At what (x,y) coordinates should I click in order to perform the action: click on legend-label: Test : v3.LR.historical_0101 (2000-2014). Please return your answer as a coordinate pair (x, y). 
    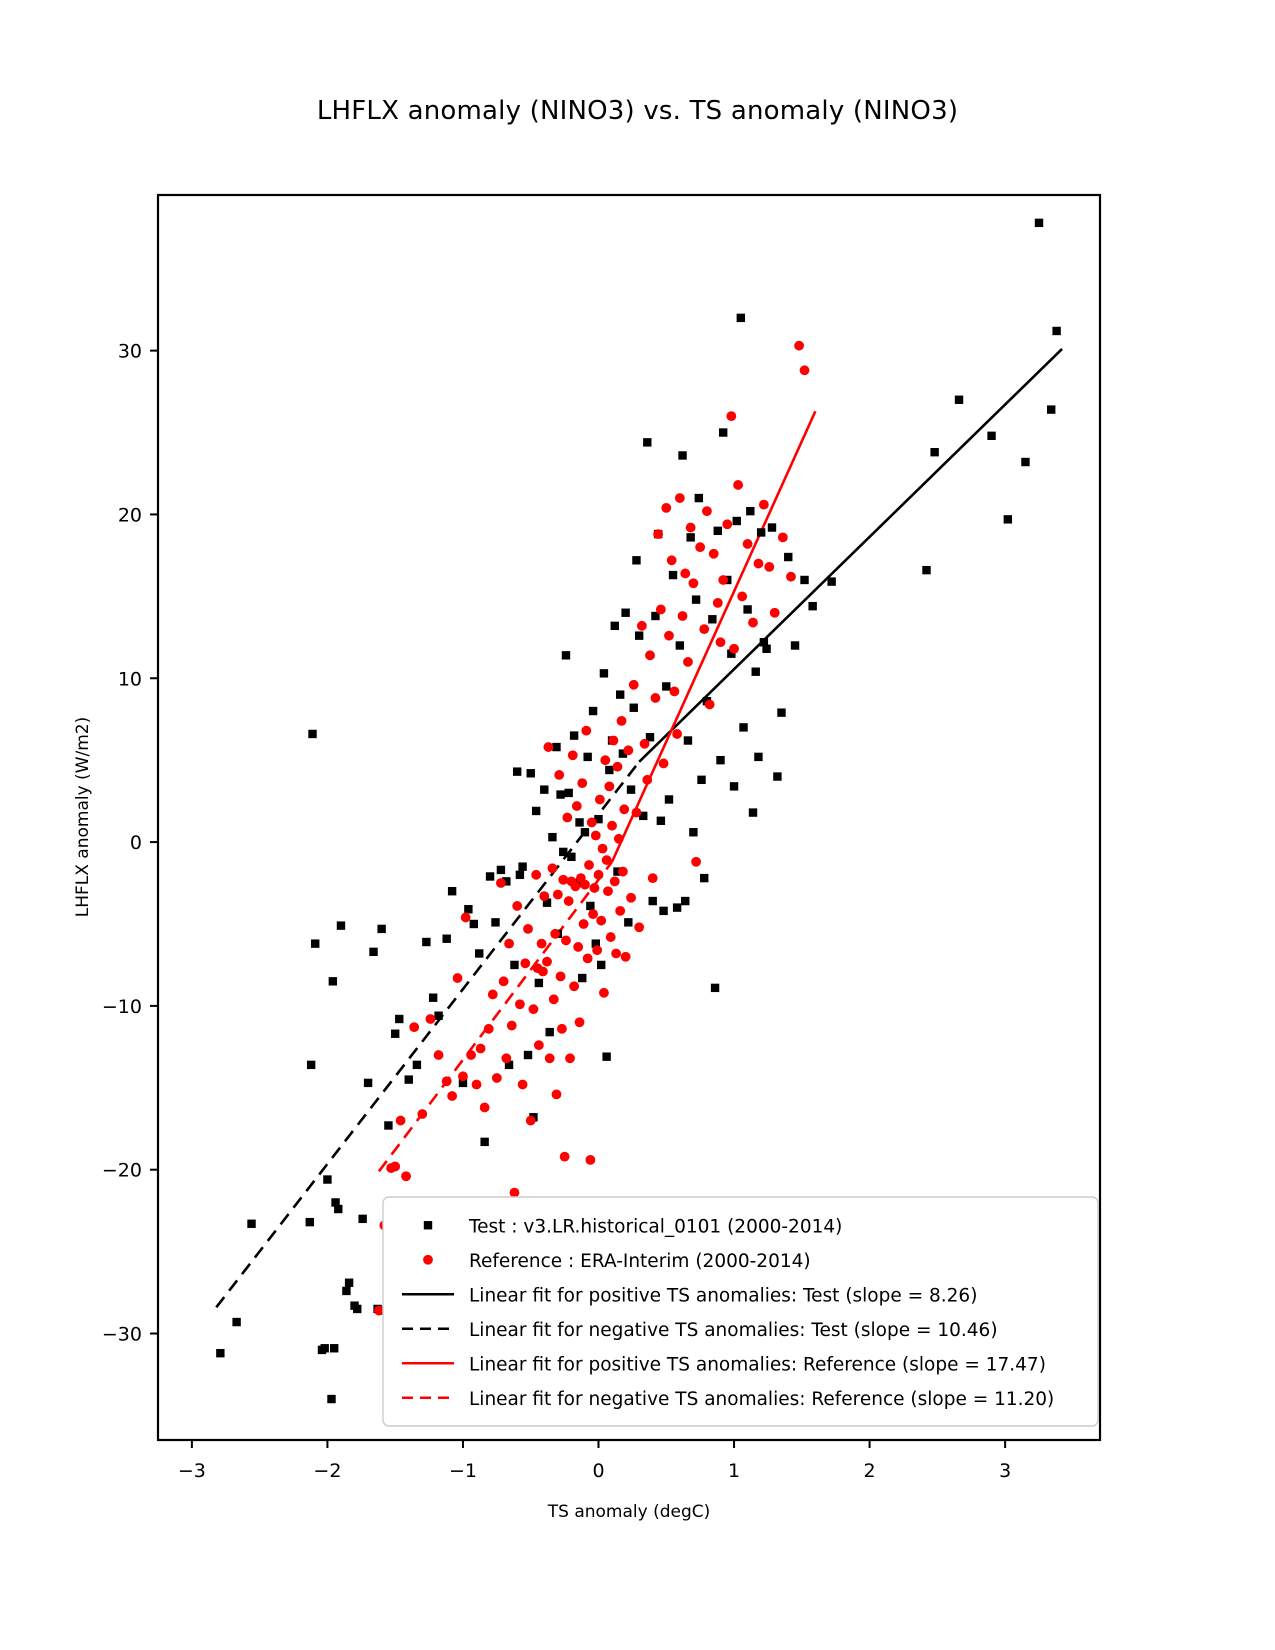
    Looking at the image, I should click on (655, 1226).